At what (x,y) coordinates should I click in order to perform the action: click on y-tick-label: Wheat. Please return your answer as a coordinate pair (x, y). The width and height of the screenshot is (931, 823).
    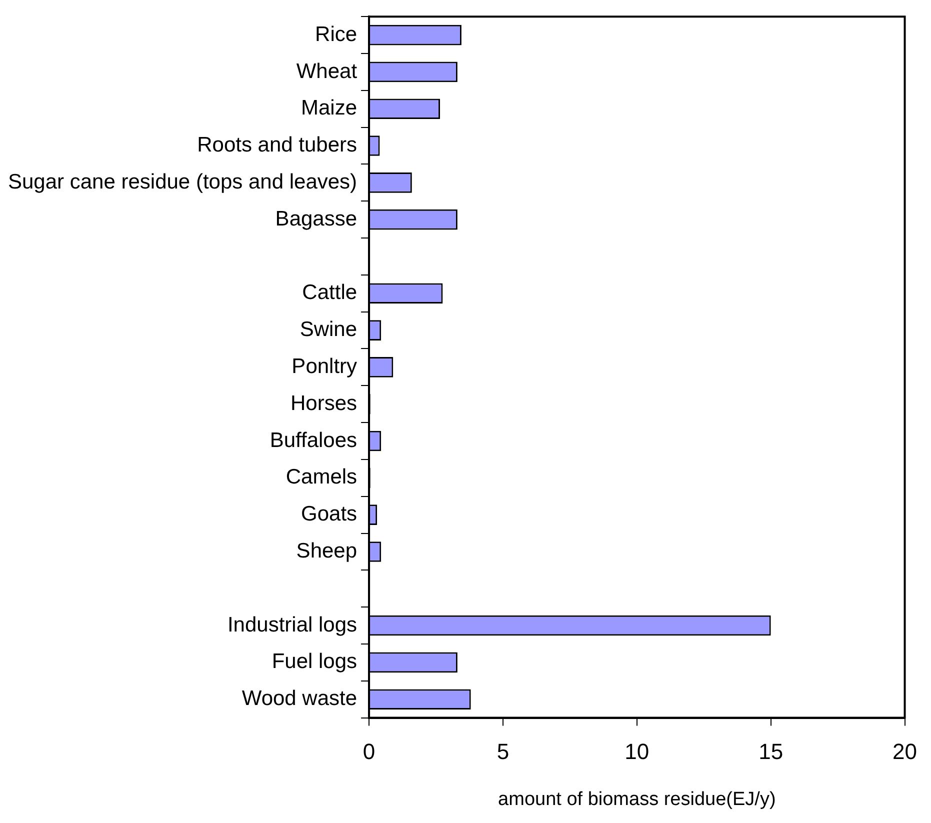
    Looking at the image, I should click on (327, 71).